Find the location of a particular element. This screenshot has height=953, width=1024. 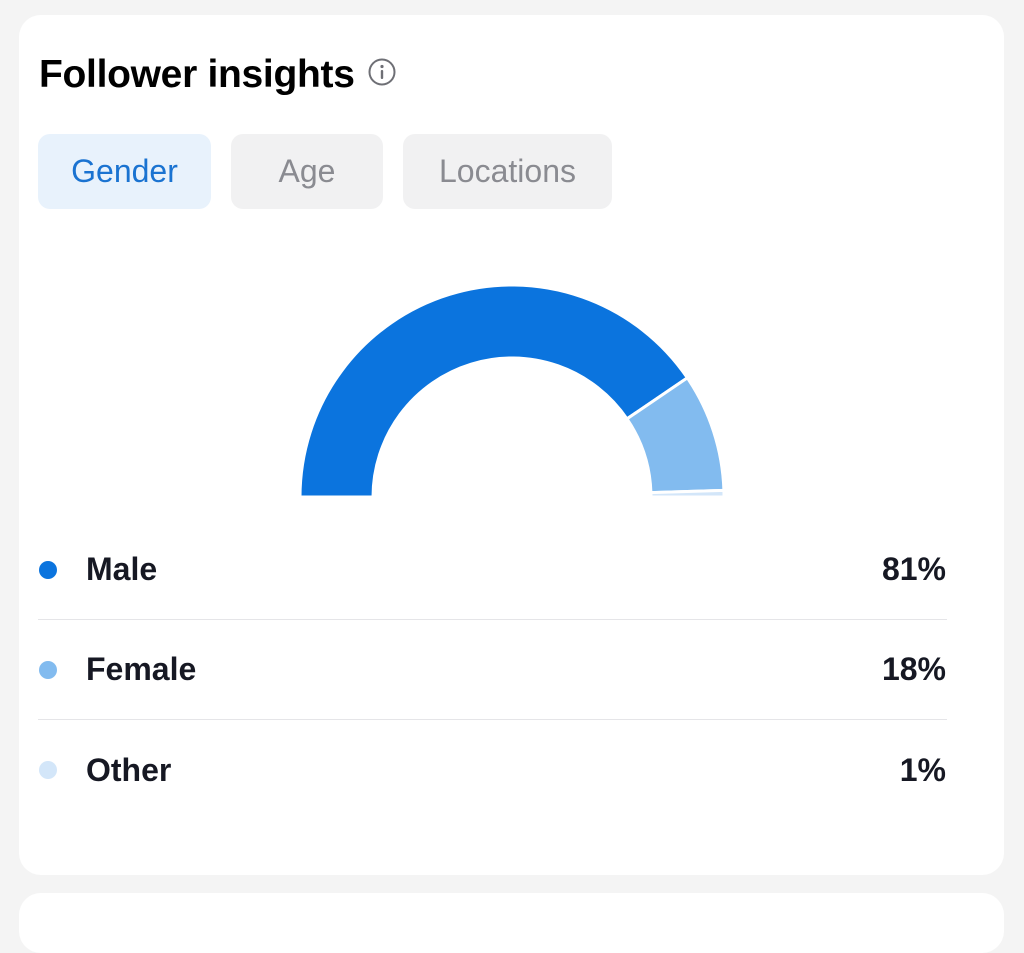

legend-value-female: 18% is located at coordinates (913, 669).